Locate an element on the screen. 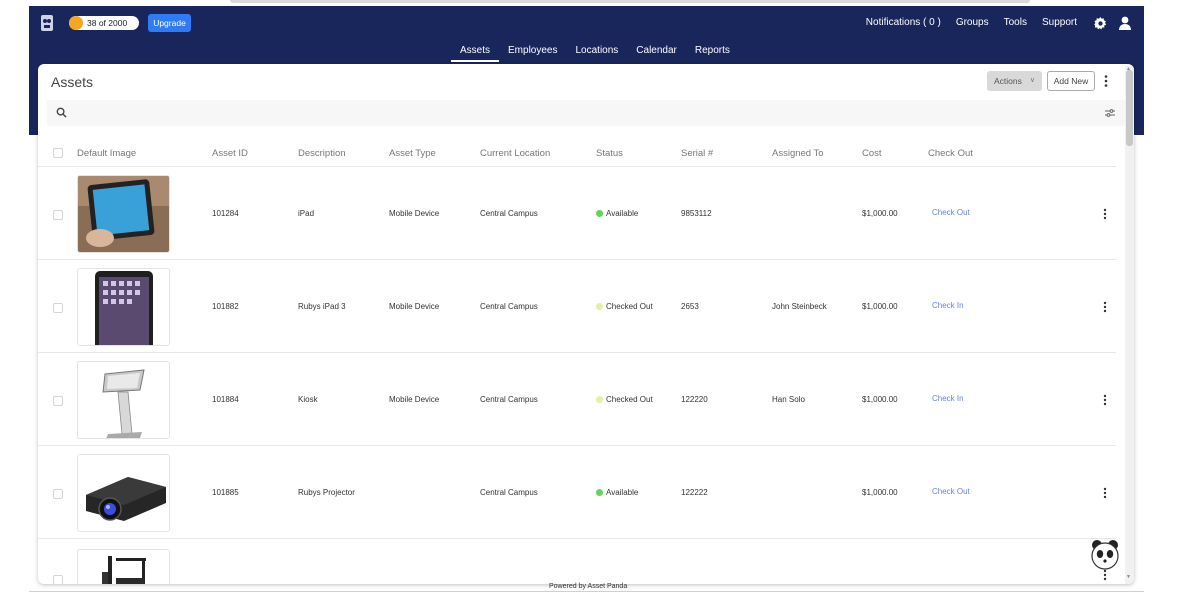  search-bar is located at coordinates (586, 113).